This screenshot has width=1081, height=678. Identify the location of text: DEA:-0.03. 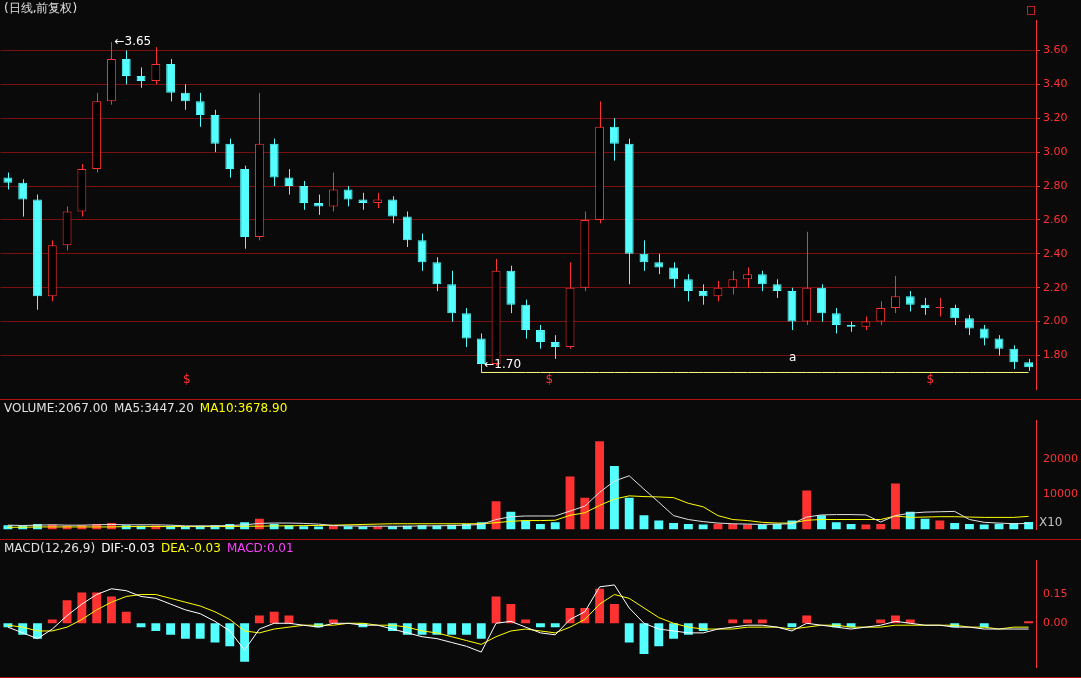
(190, 548).